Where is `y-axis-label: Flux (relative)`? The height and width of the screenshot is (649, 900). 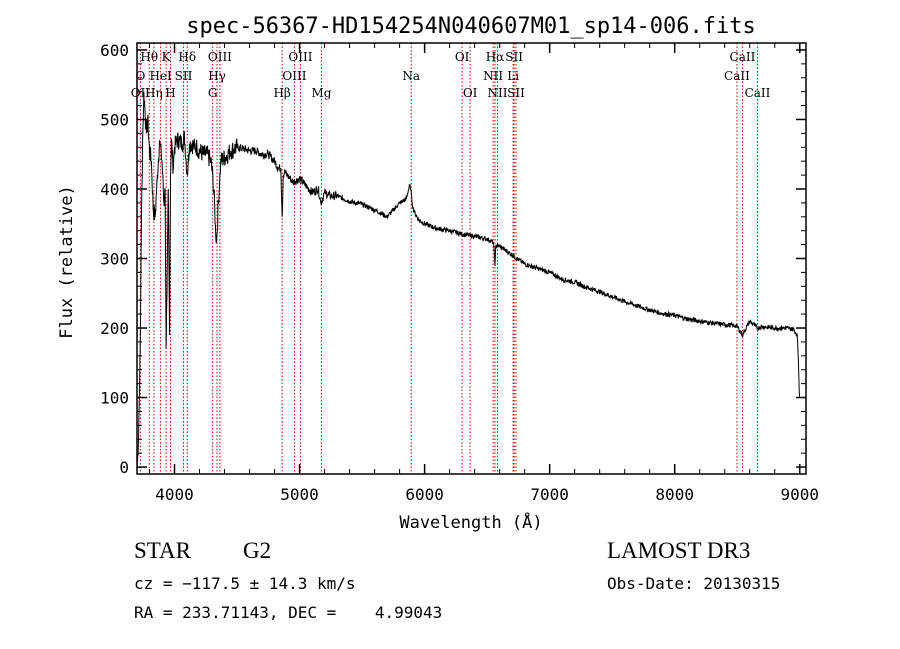
y-axis-label: Flux (relative) is located at coordinates (67, 262).